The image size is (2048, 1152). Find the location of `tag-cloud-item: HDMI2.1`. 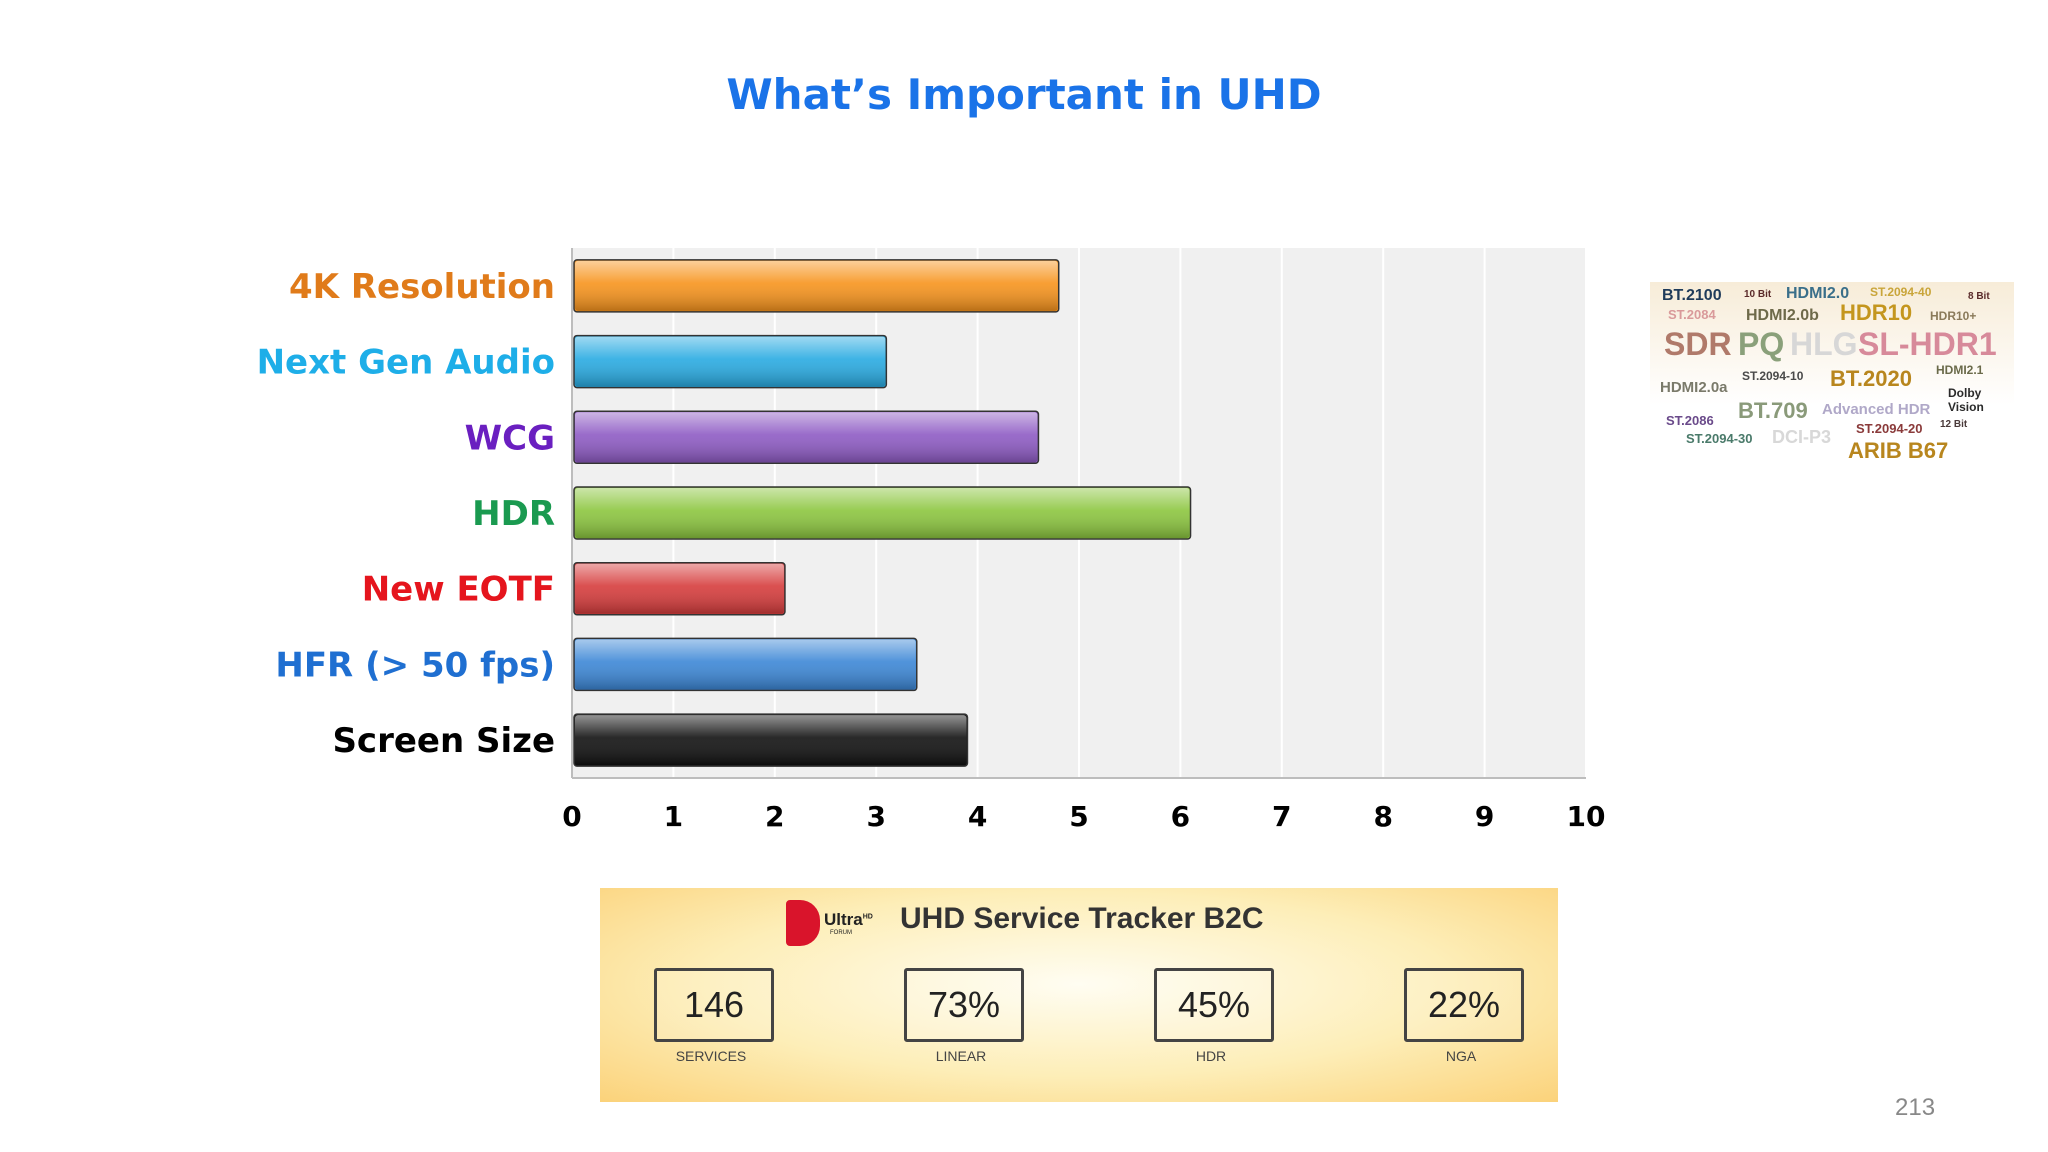

tag-cloud-item: HDMI2.1 is located at coordinates (1960, 370).